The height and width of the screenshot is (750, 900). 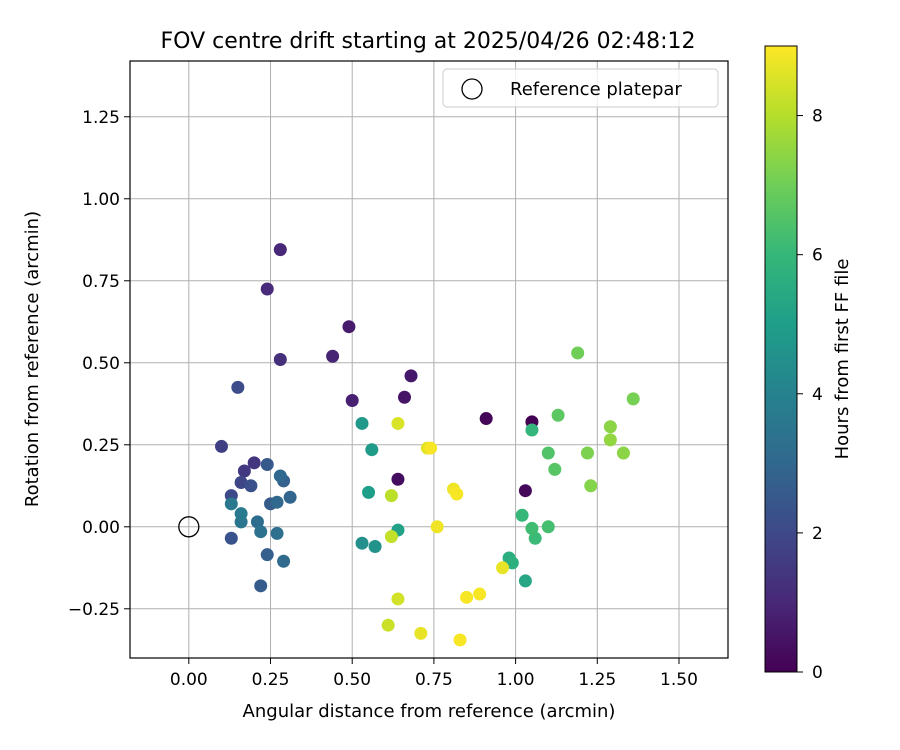 What do you see at coordinates (101, 528) in the screenshot?
I see `y-tick-label: 0.00` at bounding box center [101, 528].